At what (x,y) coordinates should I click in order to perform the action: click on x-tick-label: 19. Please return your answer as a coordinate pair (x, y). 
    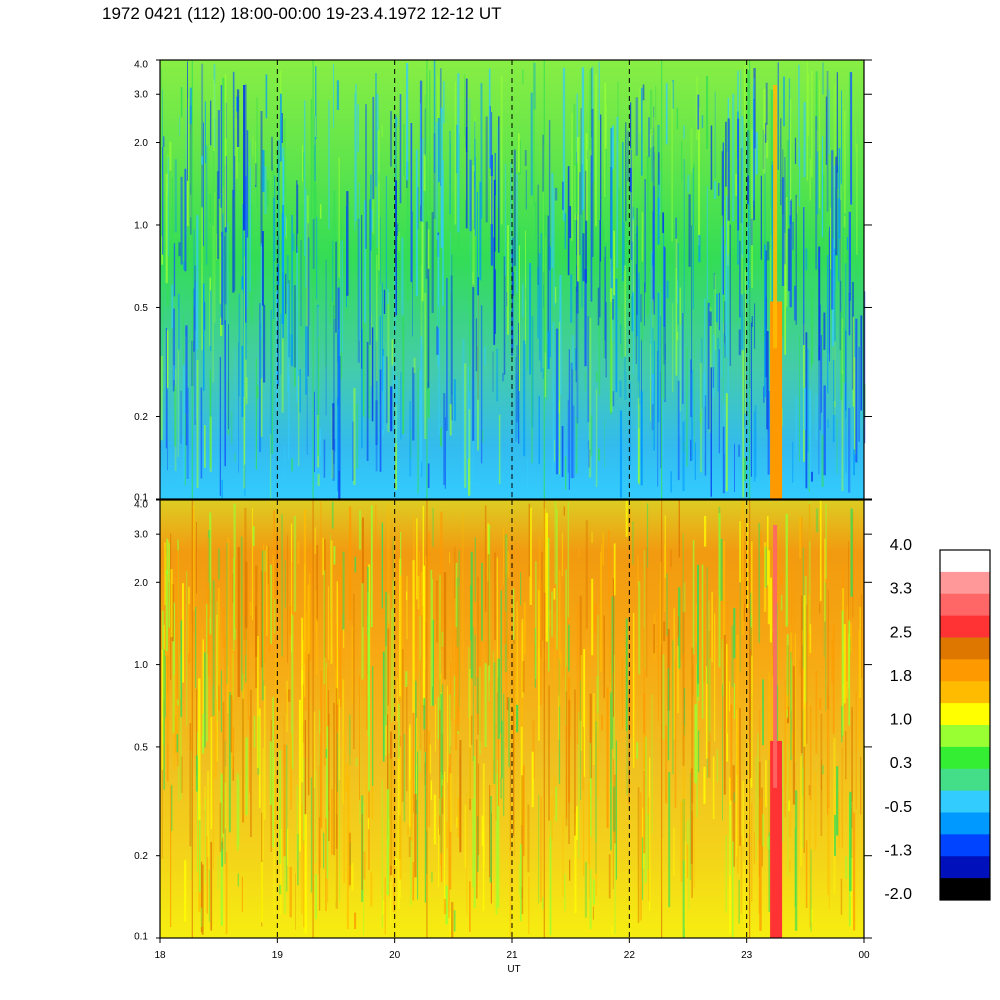
    Looking at the image, I should click on (278, 955).